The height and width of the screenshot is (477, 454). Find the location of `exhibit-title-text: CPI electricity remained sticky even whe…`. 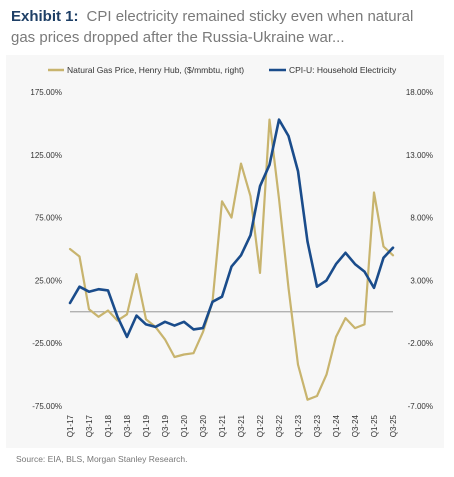

exhibit-title-text: CPI electricity remained sticky even whe… is located at coordinates (212, 27).